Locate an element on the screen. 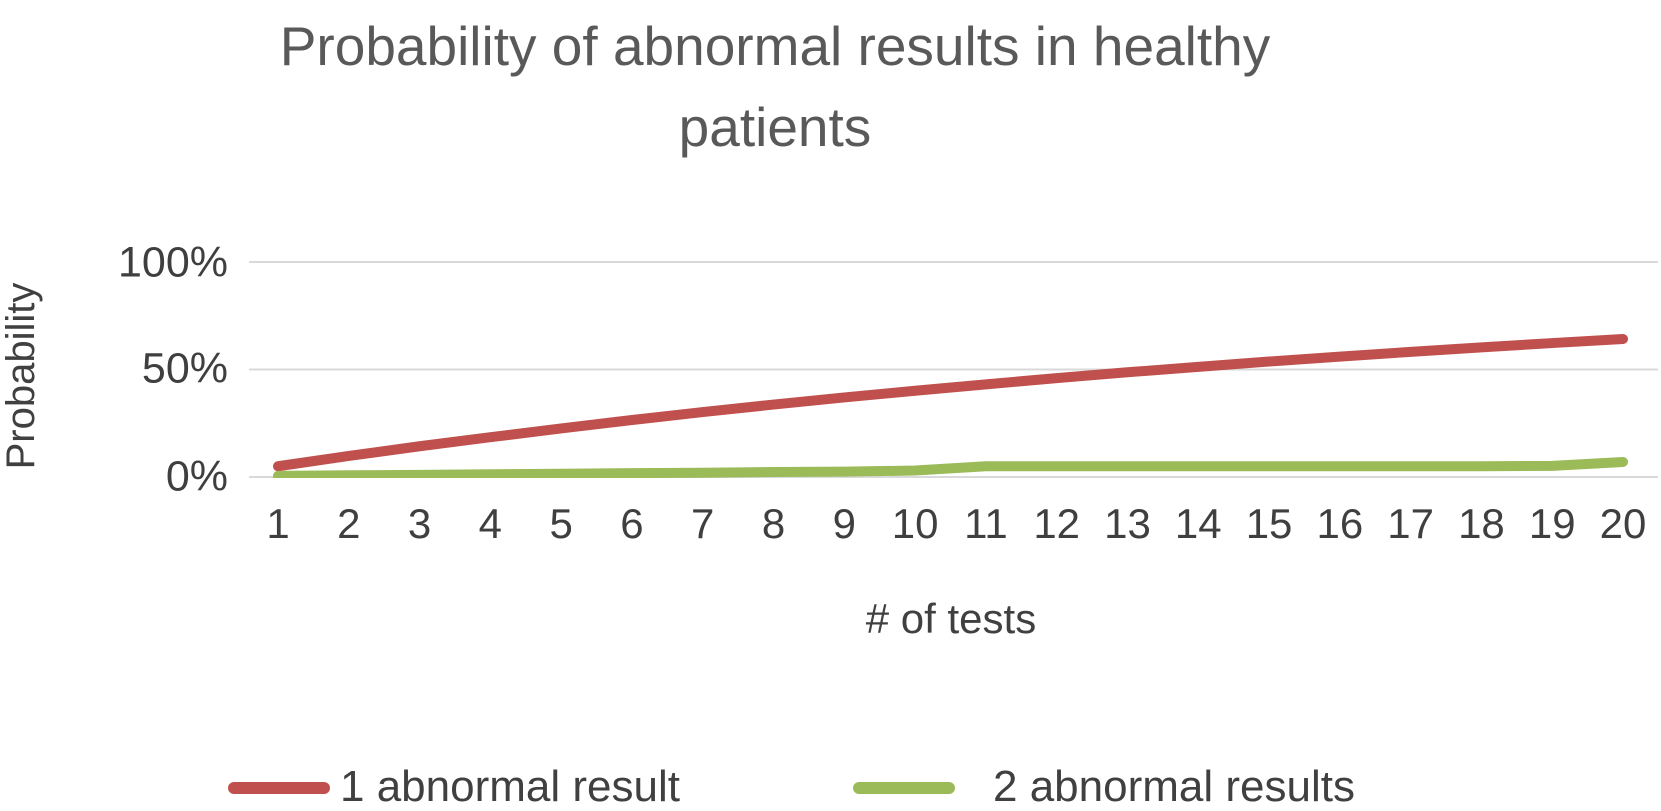 This screenshot has height=811, width=1661. x-tick-label: 9 is located at coordinates (844, 523).